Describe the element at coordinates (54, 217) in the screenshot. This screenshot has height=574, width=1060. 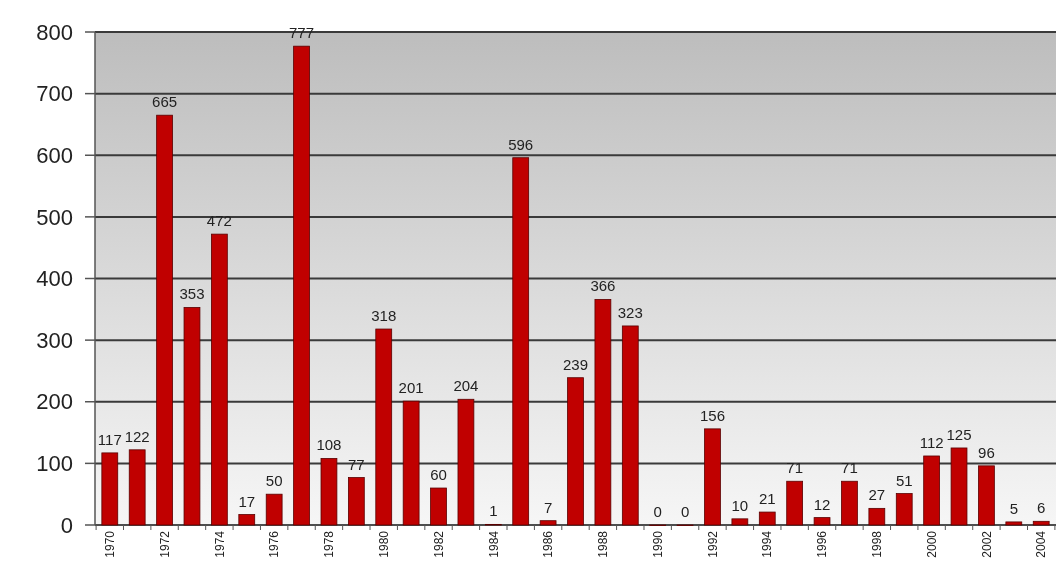
I see `y-tick-label: 500` at that location.